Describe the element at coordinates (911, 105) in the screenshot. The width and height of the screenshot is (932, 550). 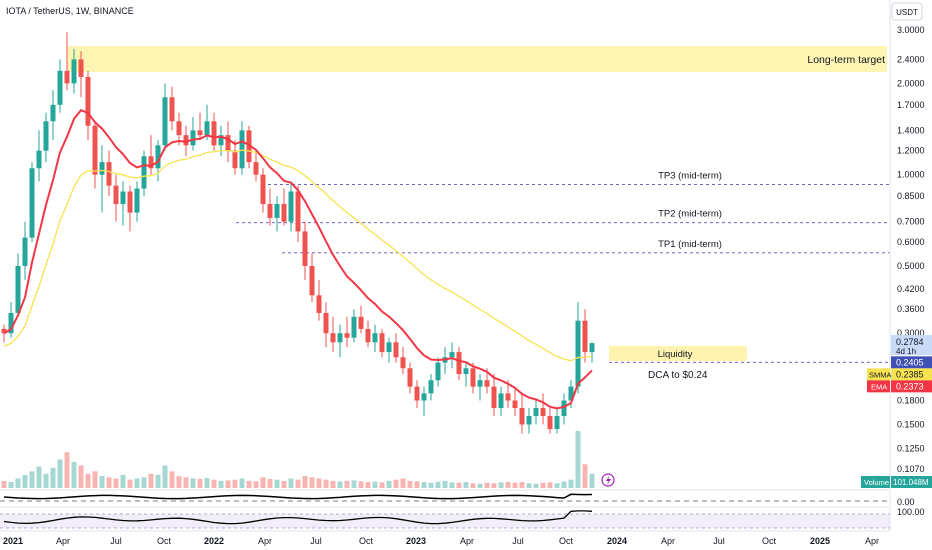
I see `price-tick: 1.7000` at that location.